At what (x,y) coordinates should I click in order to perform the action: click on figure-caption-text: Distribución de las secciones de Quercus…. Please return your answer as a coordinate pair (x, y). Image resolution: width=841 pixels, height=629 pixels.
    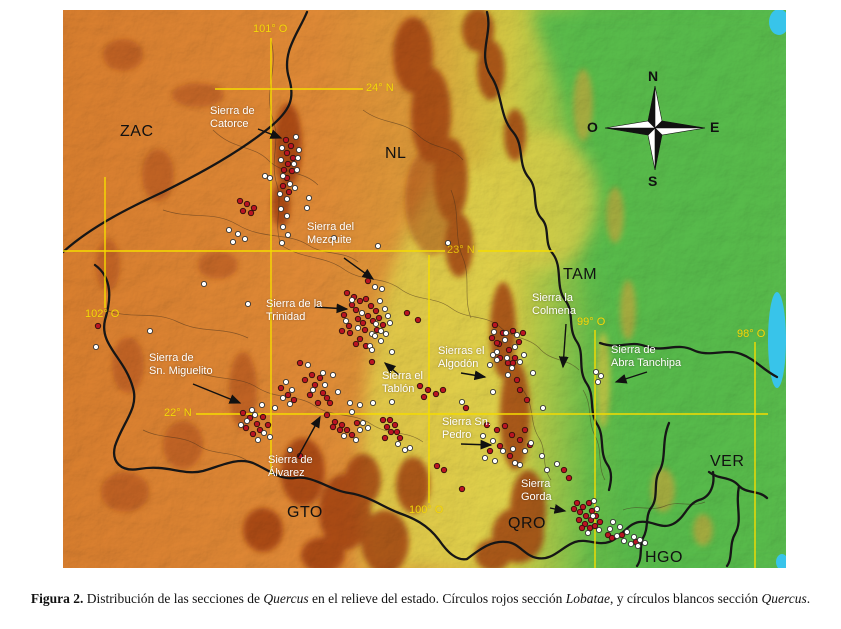
    Looking at the image, I should click on (447, 598).